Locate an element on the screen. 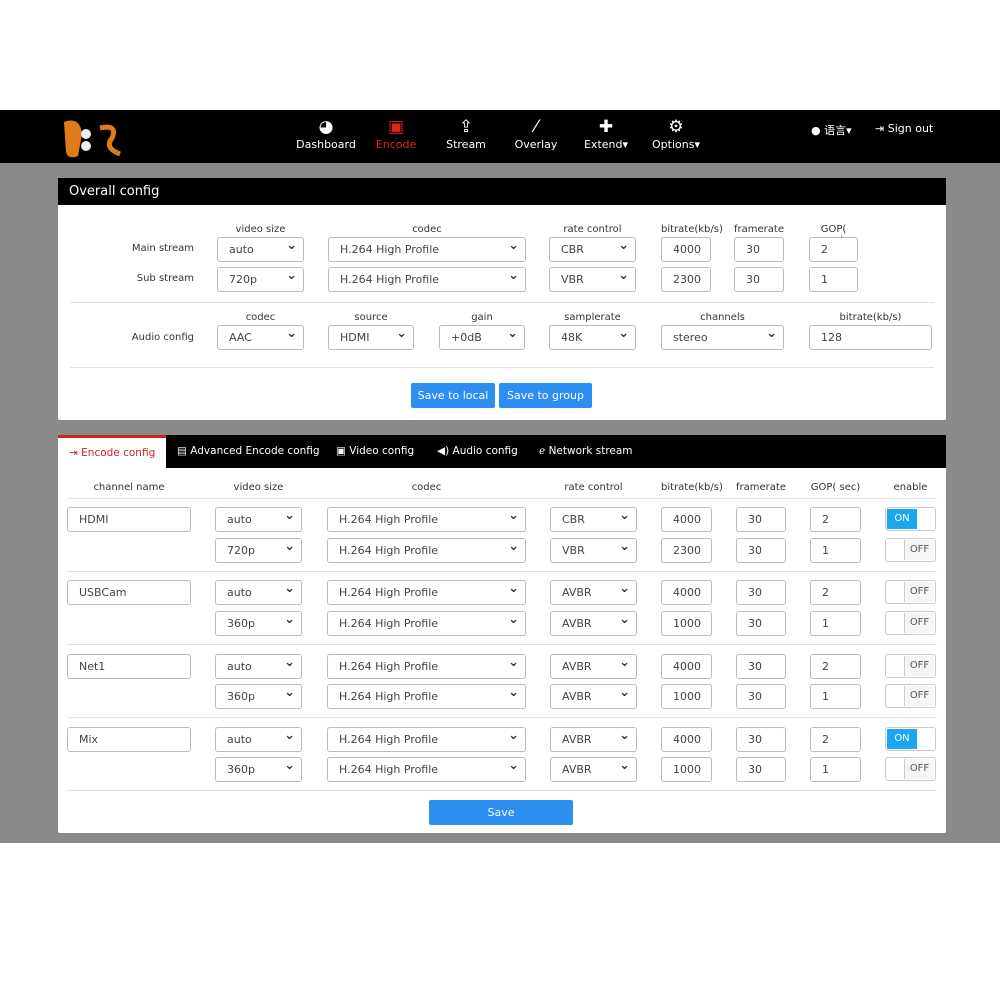 The width and height of the screenshot is (1000, 1000). nav-overlay: ⁄ Overlay is located at coordinates (536, 133).